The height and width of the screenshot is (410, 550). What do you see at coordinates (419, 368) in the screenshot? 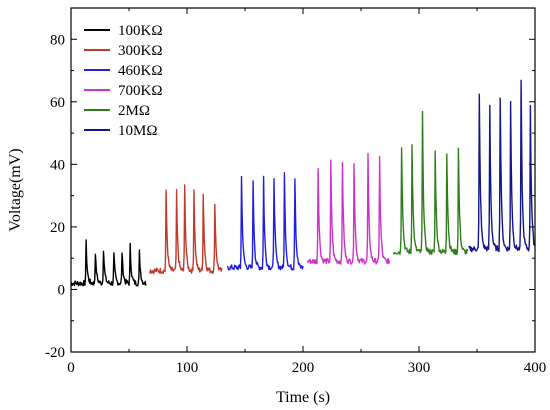
I see `x-tick-label: 300` at bounding box center [419, 368].